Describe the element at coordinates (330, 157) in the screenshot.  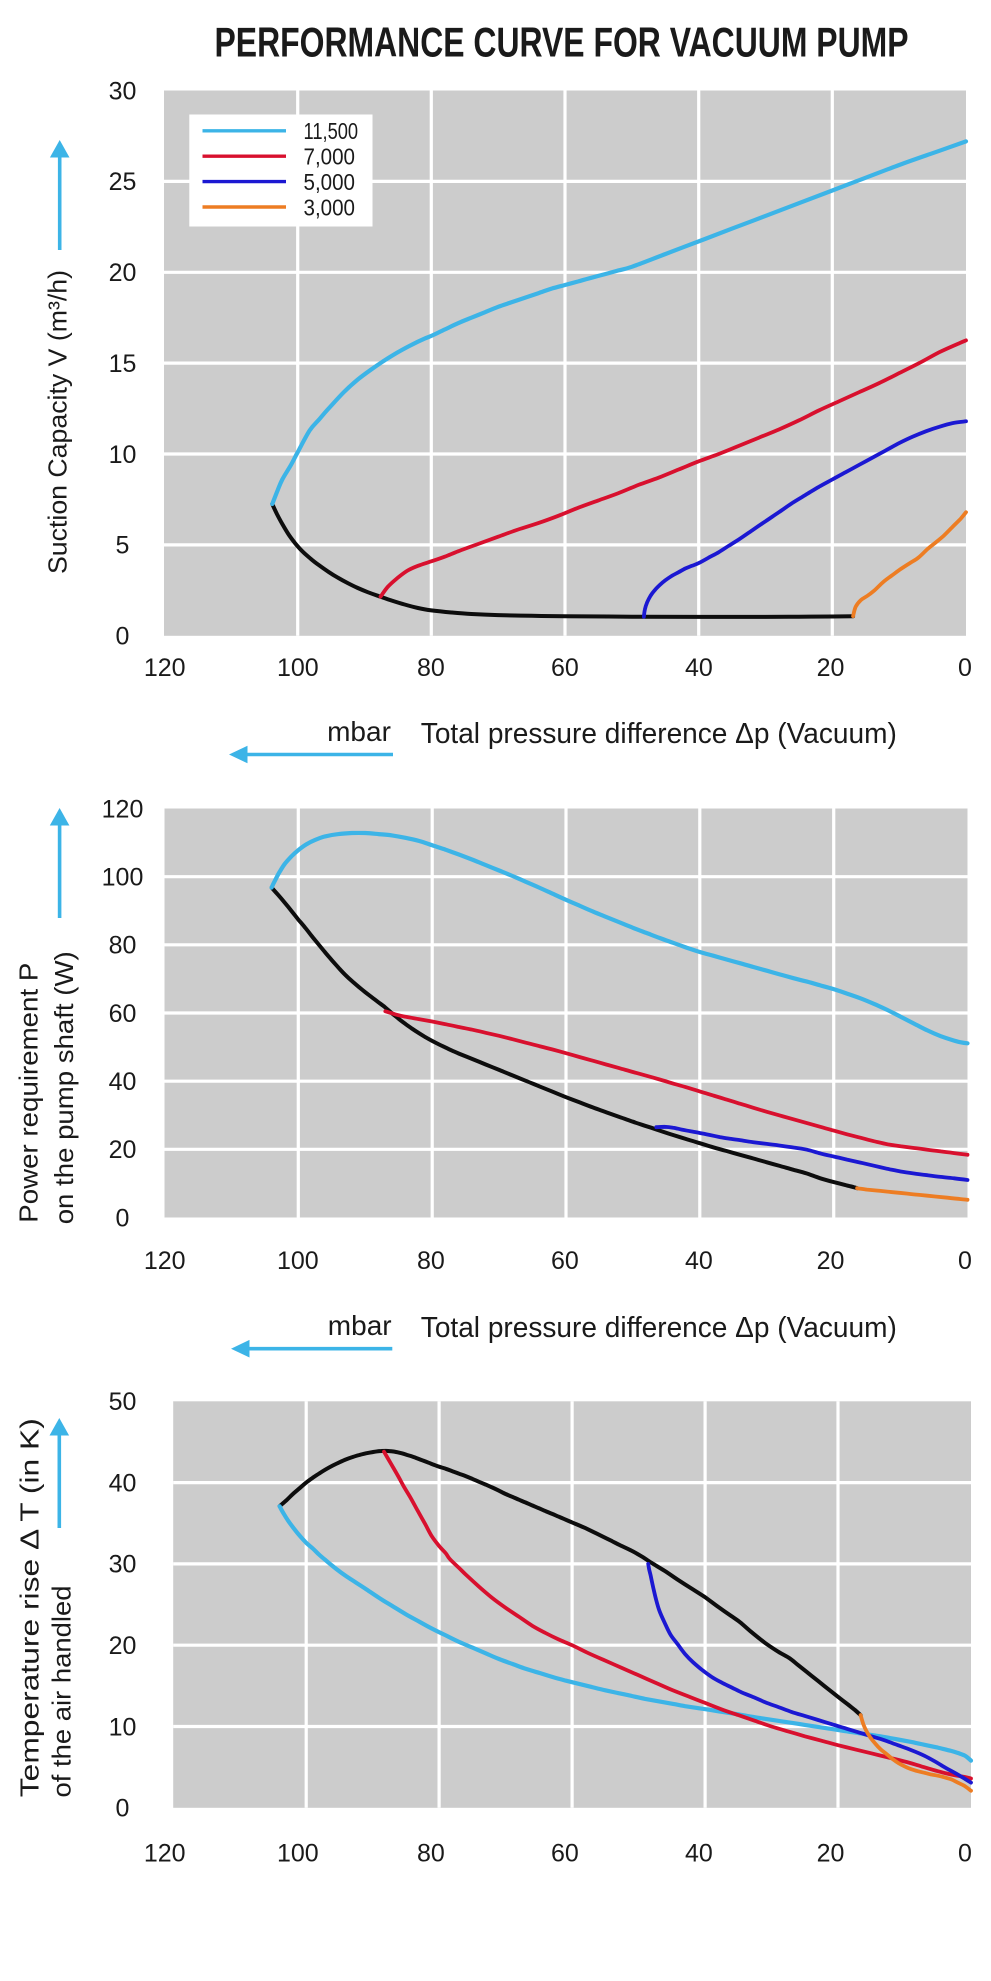
I see `svg-text: 7,000` at that location.